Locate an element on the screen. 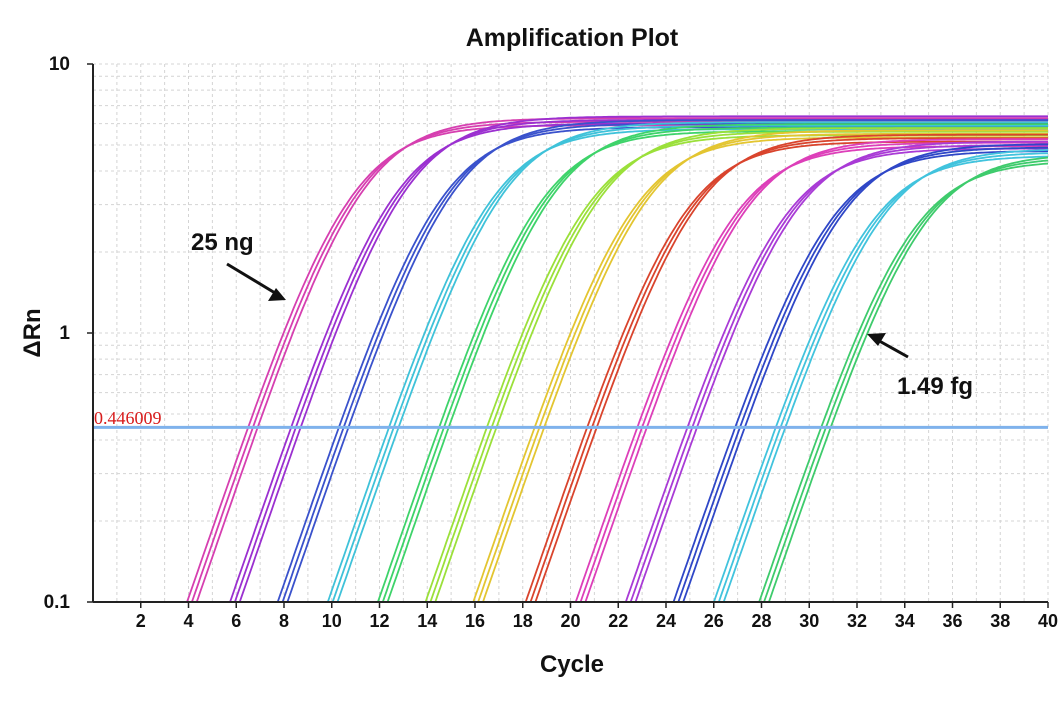 This screenshot has height=709, width=1063. y-tick-label: 0.1 is located at coordinates (57, 602).